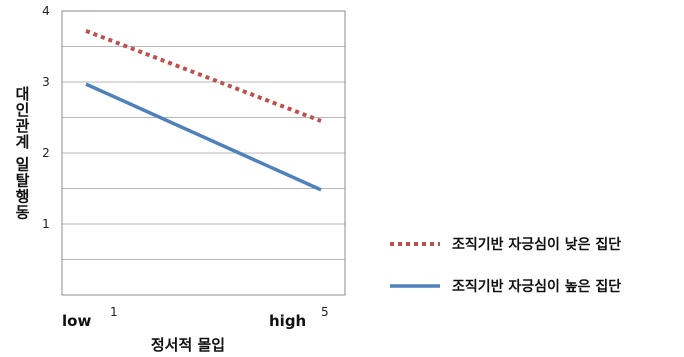  Describe the element at coordinates (505, 265) in the screenshot. I see `legend: 조직기반 자긍심이 낮은 집단 조직기반 자긍심이 높은 집단` at that location.